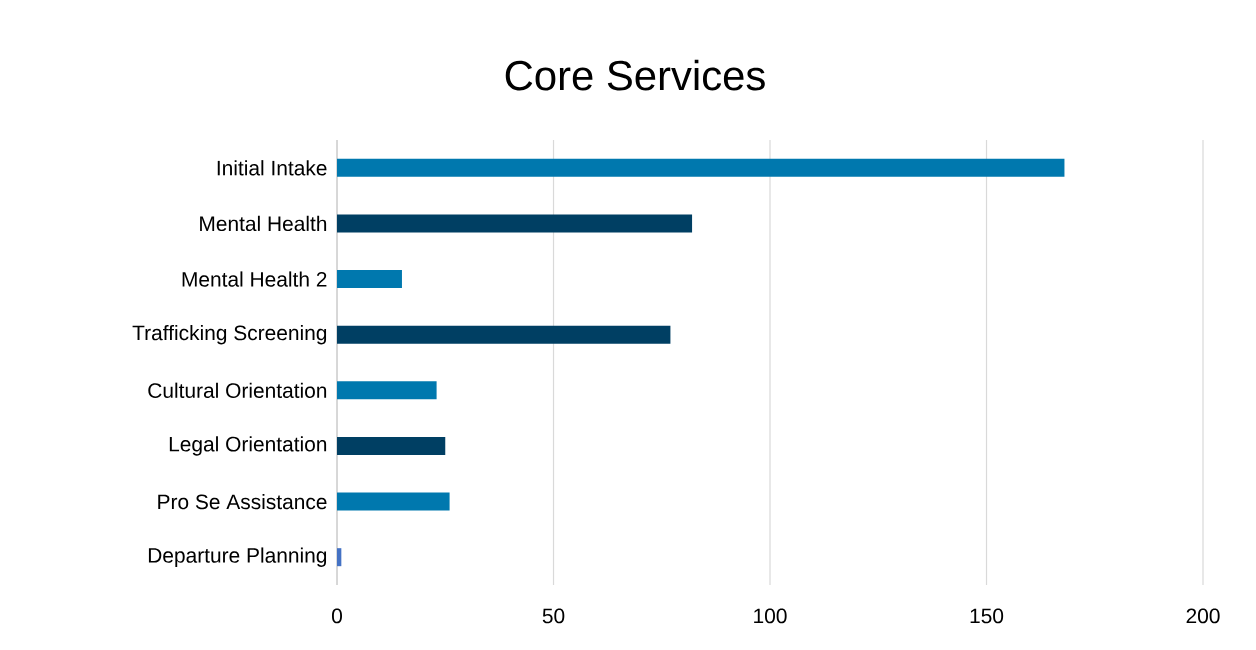 The image size is (1256, 650). Describe the element at coordinates (229, 334) in the screenshot. I see `y-tick-label: Trafficking Screening` at that location.